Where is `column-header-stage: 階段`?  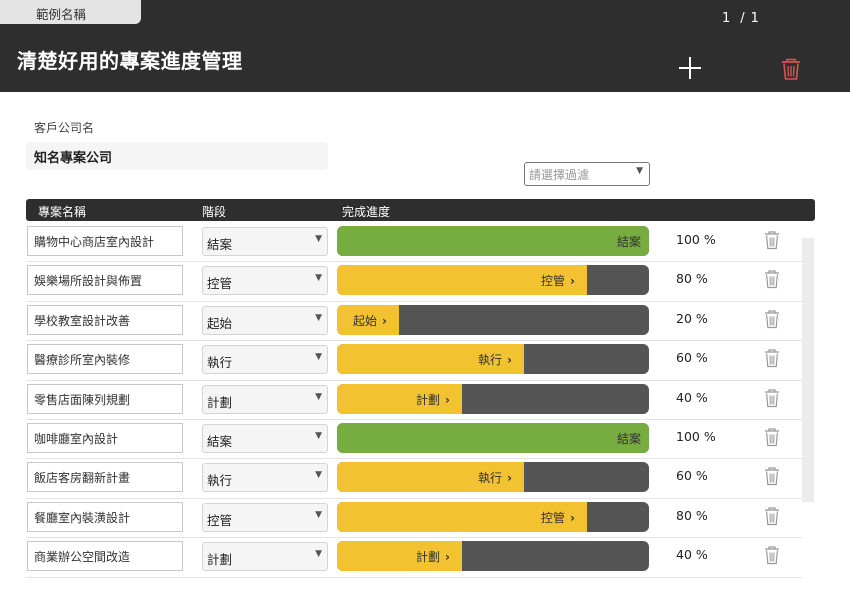
column-header-stage: 階段 is located at coordinates (214, 212).